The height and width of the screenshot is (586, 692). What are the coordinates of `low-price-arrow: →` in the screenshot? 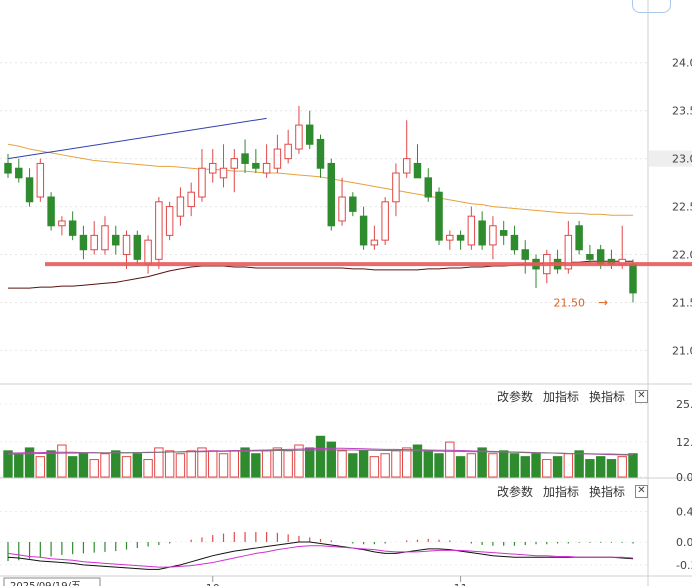 It's located at (603, 302).